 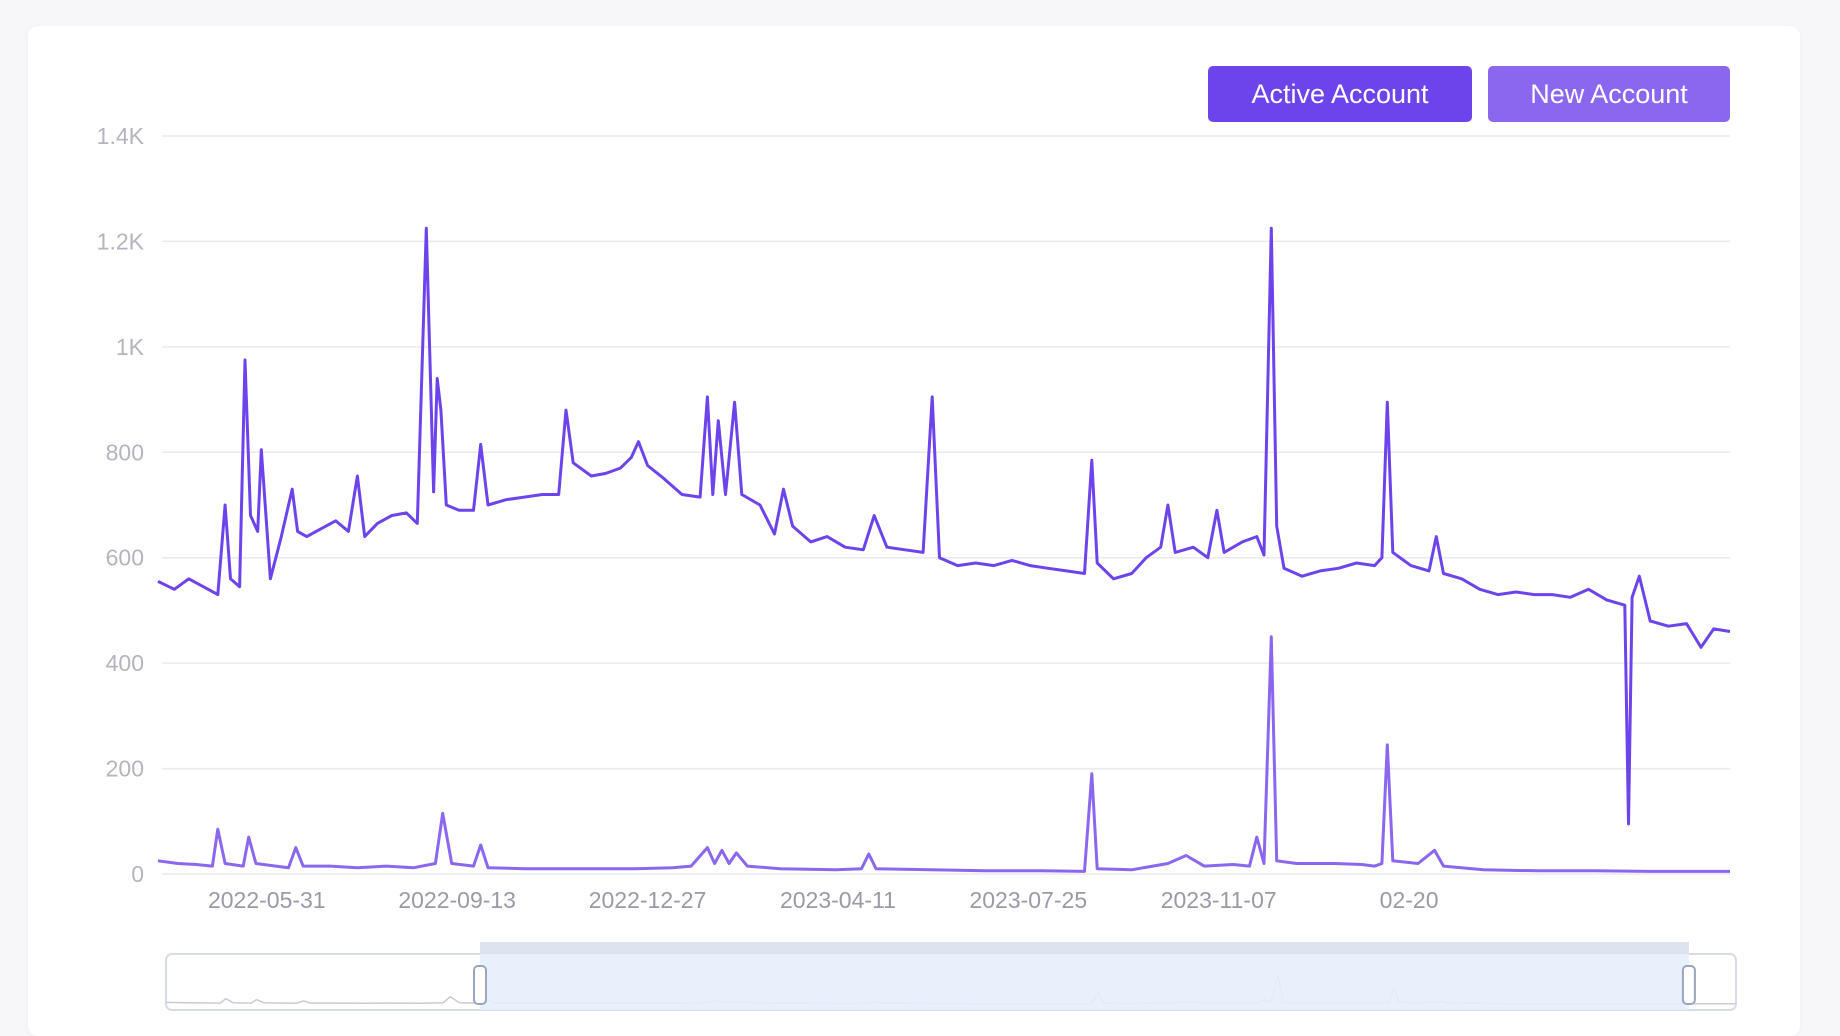 I want to click on x-tick-label: 2023-04-11, so click(x=838, y=900).